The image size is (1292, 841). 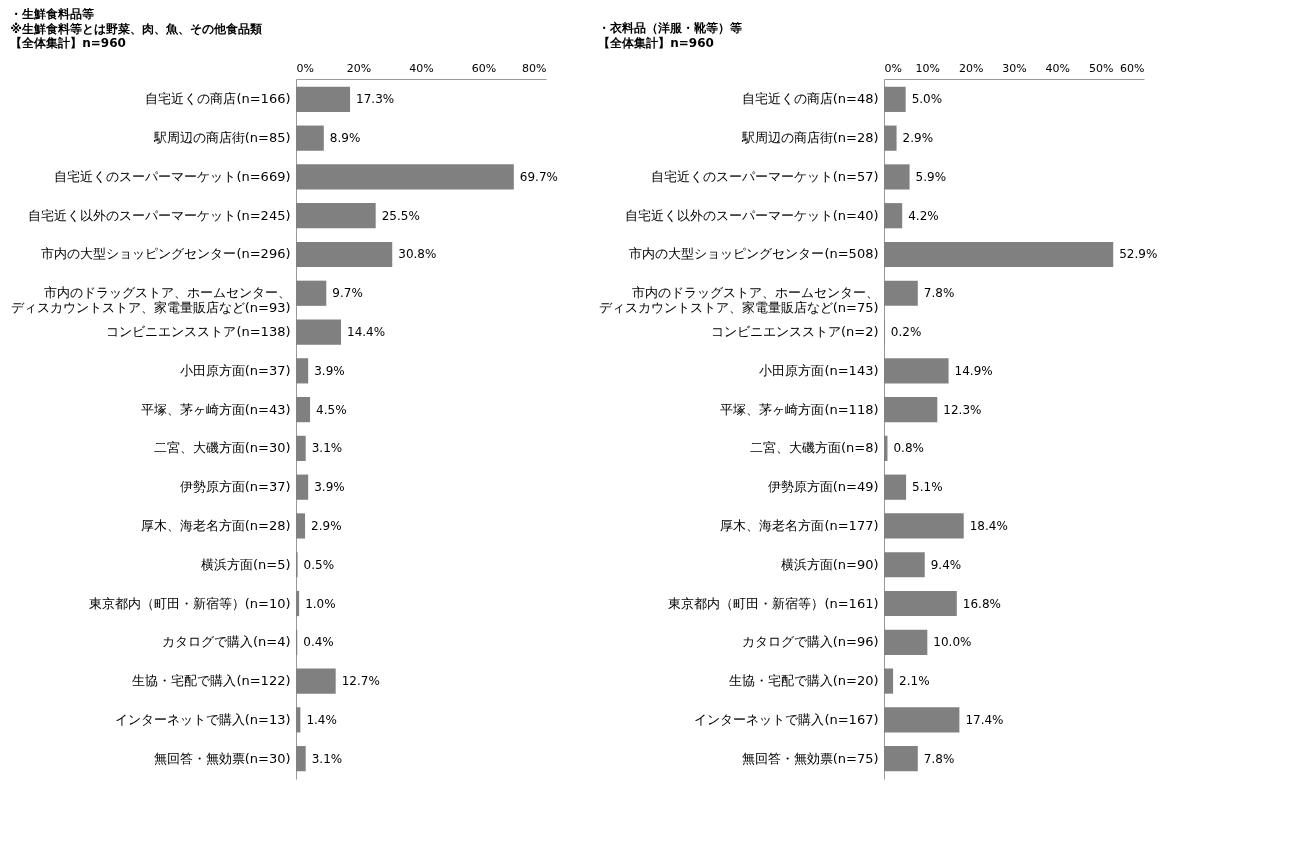 I want to click on data-label: 17.4%, so click(x=984, y=719).